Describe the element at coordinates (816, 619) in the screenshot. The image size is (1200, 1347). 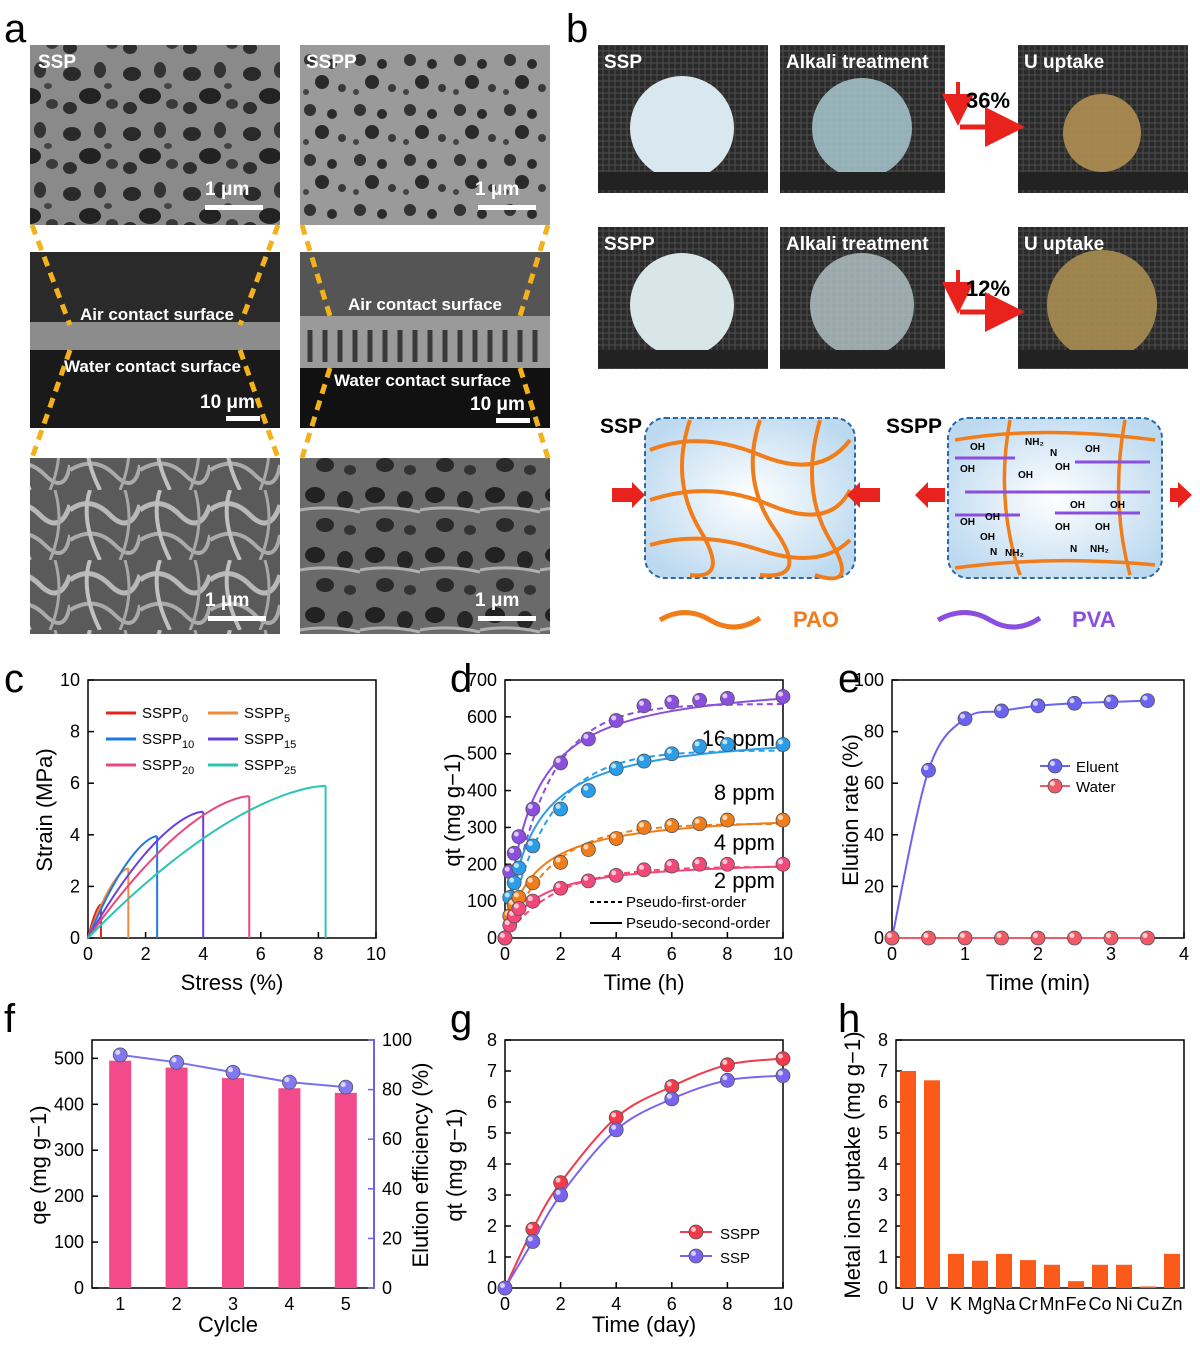
I see `legend-pao-label: PAO` at that location.